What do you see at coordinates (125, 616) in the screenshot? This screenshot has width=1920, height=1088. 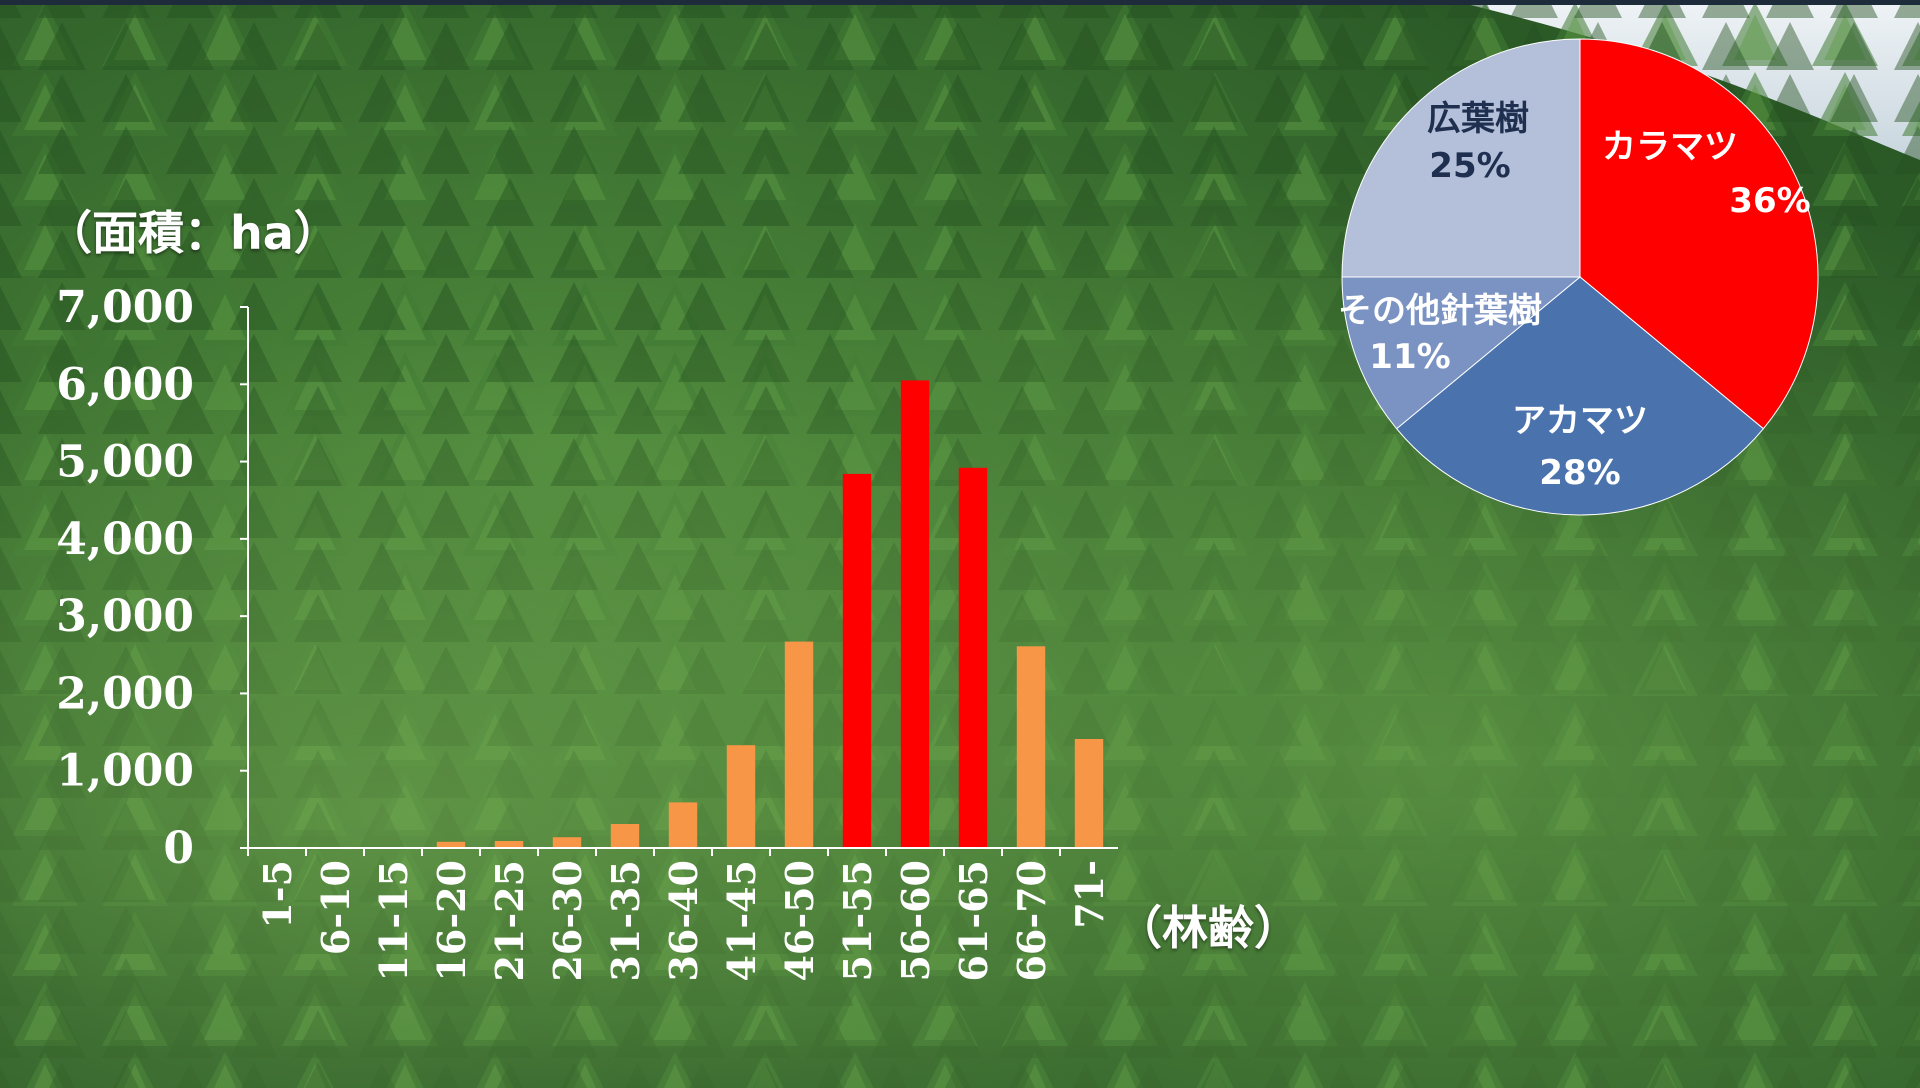 I see `y-tick-label: 3,000` at bounding box center [125, 616].